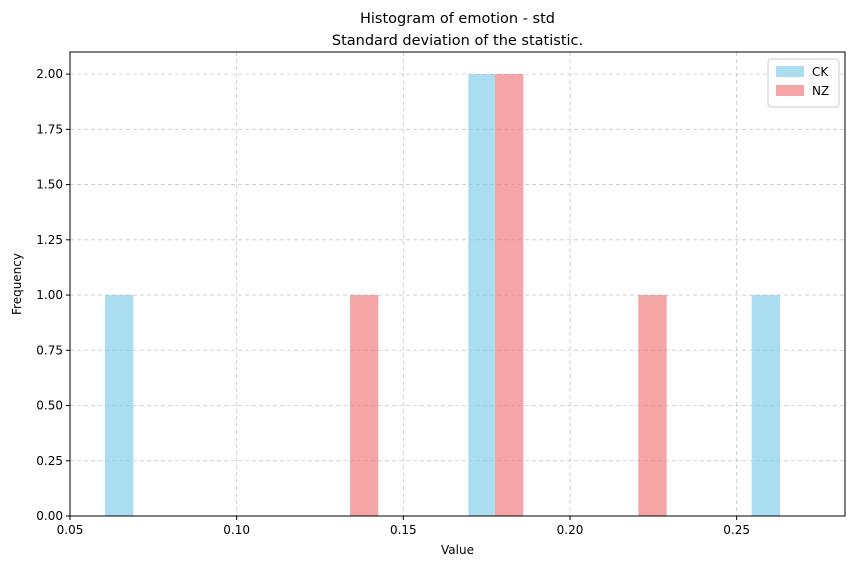 This screenshot has width=855, height=568. I want to click on y-tick-label: 1.00, so click(49, 295).